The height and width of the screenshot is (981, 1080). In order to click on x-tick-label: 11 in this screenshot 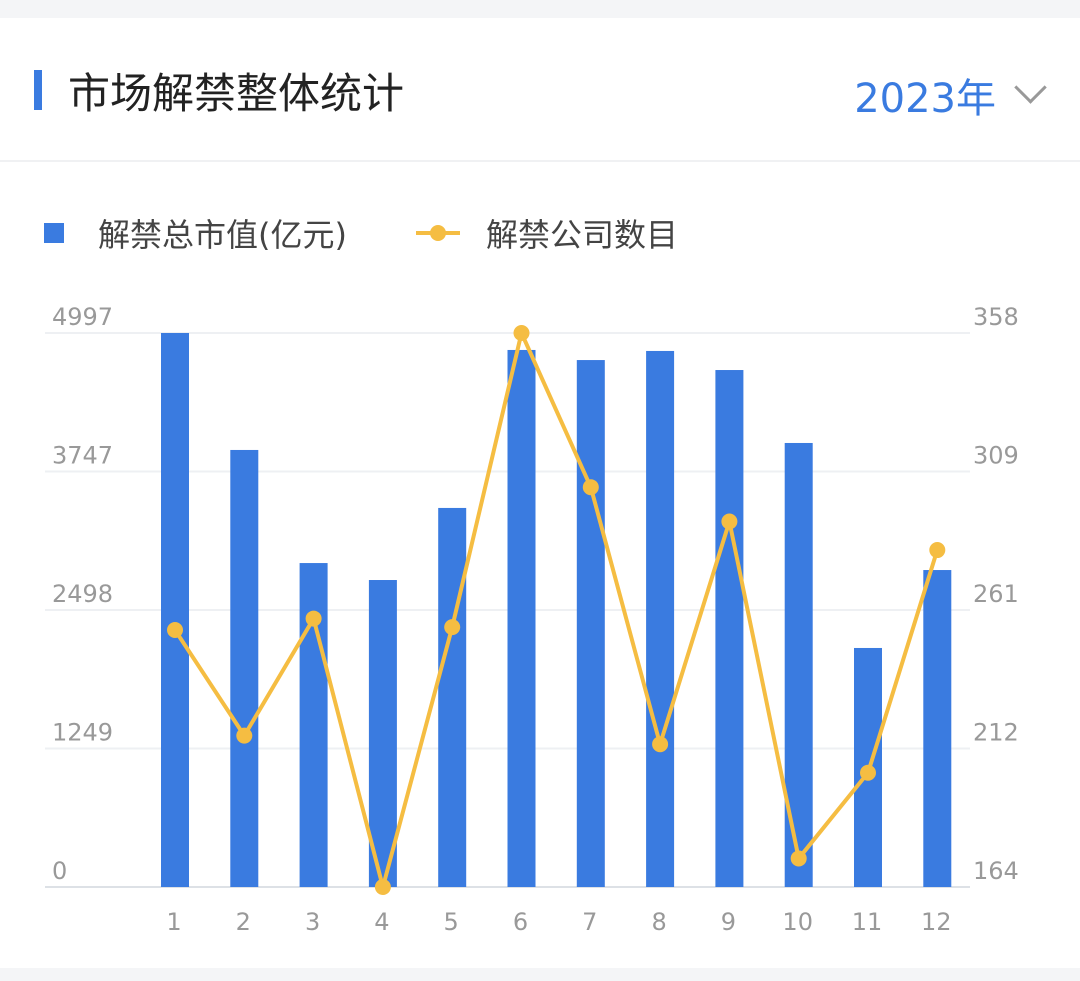, I will do `click(867, 922)`.